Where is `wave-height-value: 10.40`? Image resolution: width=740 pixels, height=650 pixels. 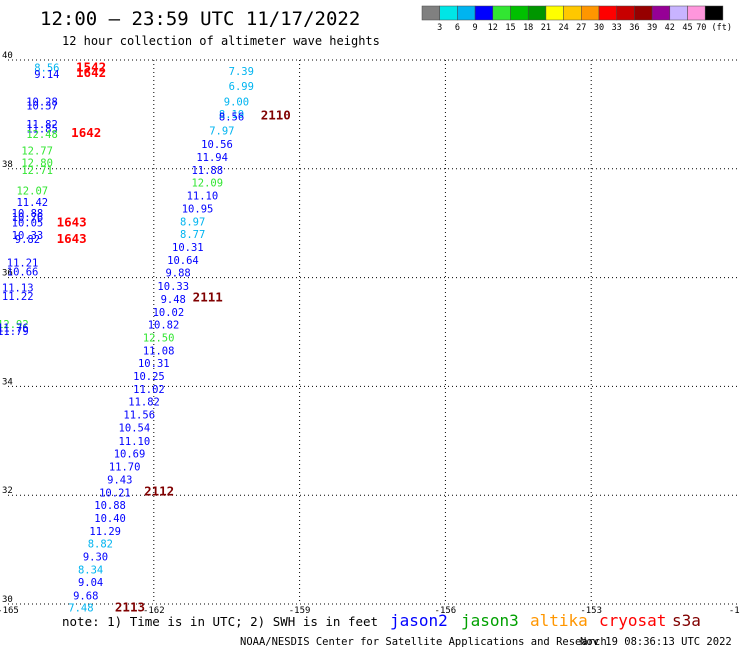 wave-height-value: 10.40 is located at coordinates (110, 519).